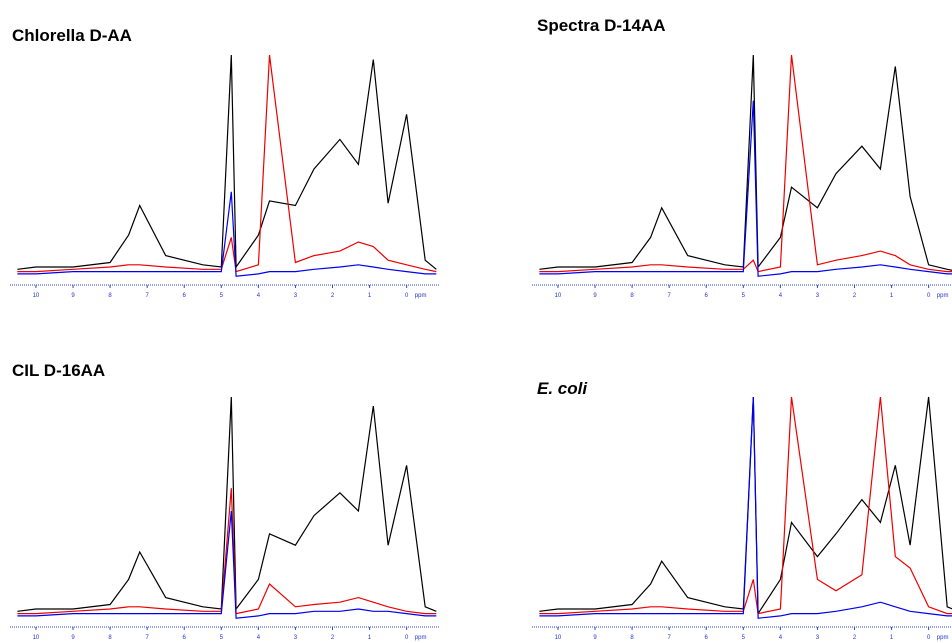 This screenshot has width=952, height=643. What do you see at coordinates (562, 388) in the screenshot?
I see `chart-title: E. coli` at bounding box center [562, 388].